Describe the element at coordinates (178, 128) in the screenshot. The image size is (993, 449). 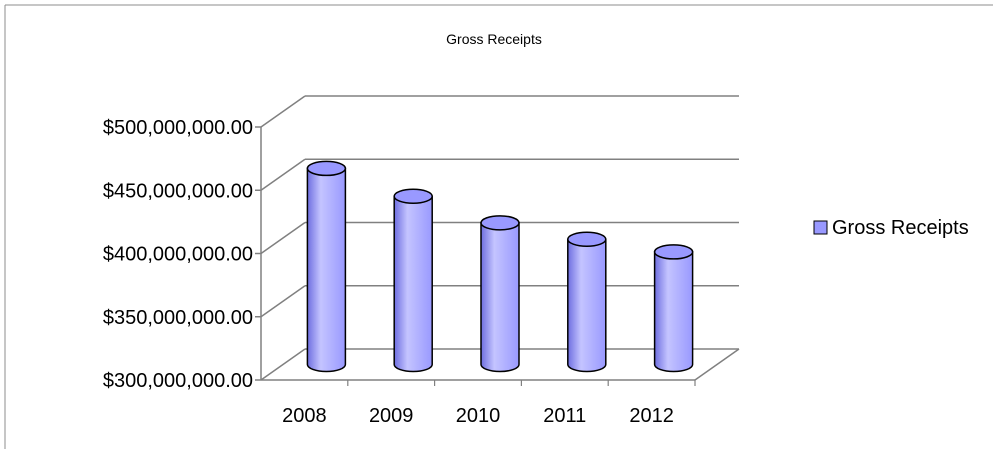
I see `y-tick-label: $500,000,000.00` at that location.